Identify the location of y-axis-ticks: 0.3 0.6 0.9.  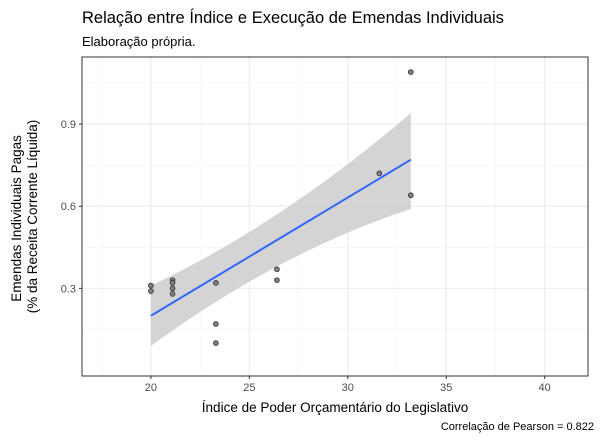
(71, 207).